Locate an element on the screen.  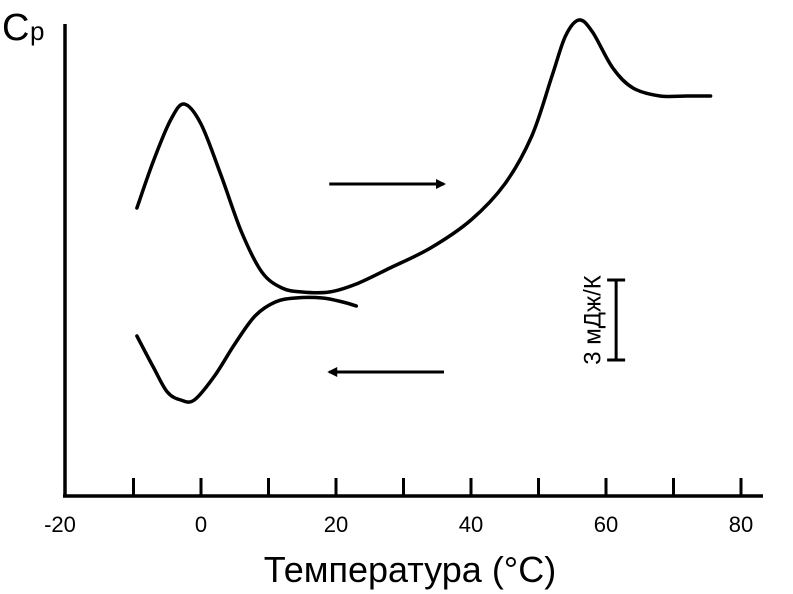
y-axis-title: C p is located at coordinates (23, 28).